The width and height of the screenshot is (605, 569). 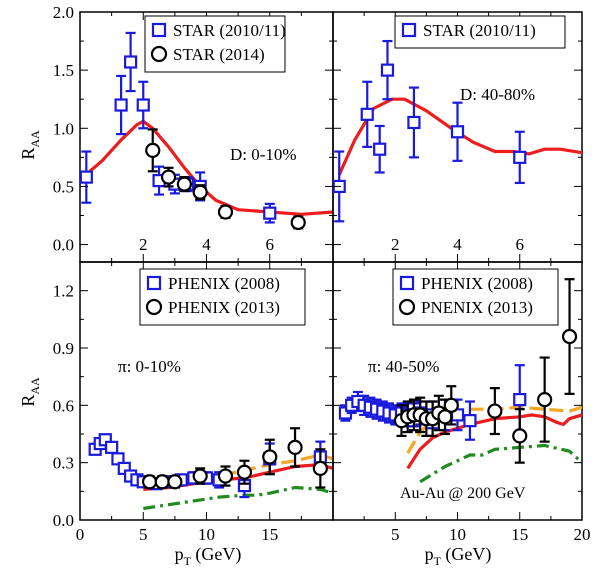 I want to click on y-tick-label: 0.6, so click(x=63, y=405).